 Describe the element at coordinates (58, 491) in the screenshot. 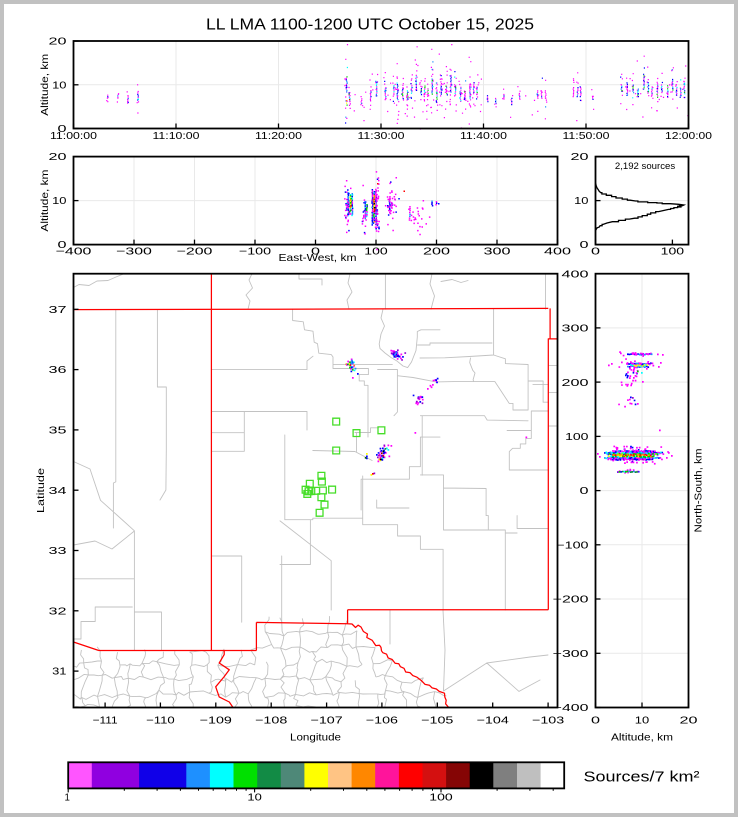

I see `svg-text: 34` at that location.